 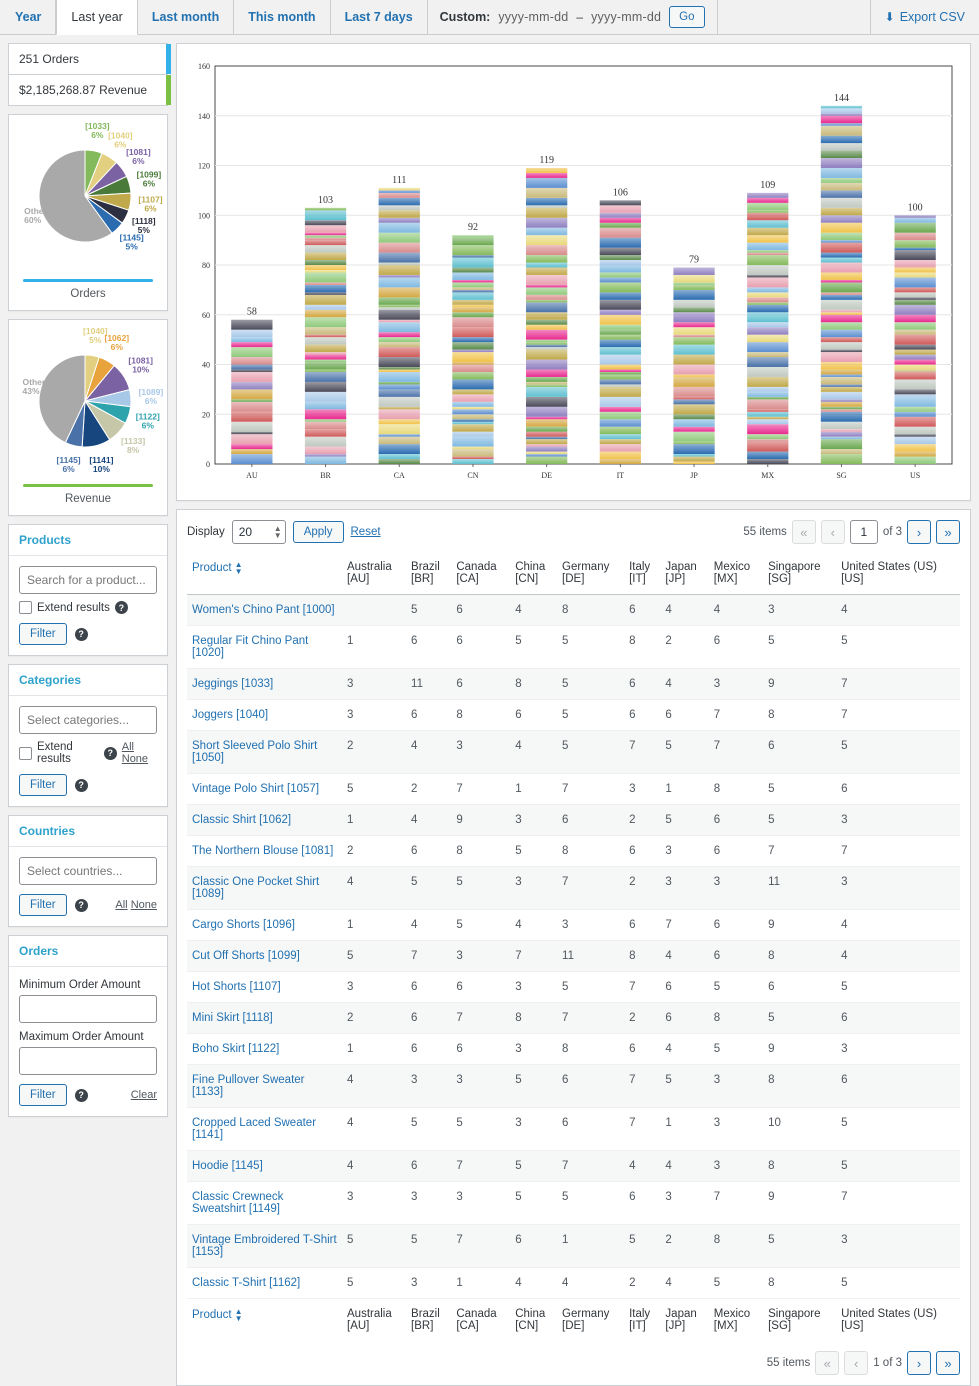 I want to click on first-page-button-bottom: «, so click(x=827, y=1363).